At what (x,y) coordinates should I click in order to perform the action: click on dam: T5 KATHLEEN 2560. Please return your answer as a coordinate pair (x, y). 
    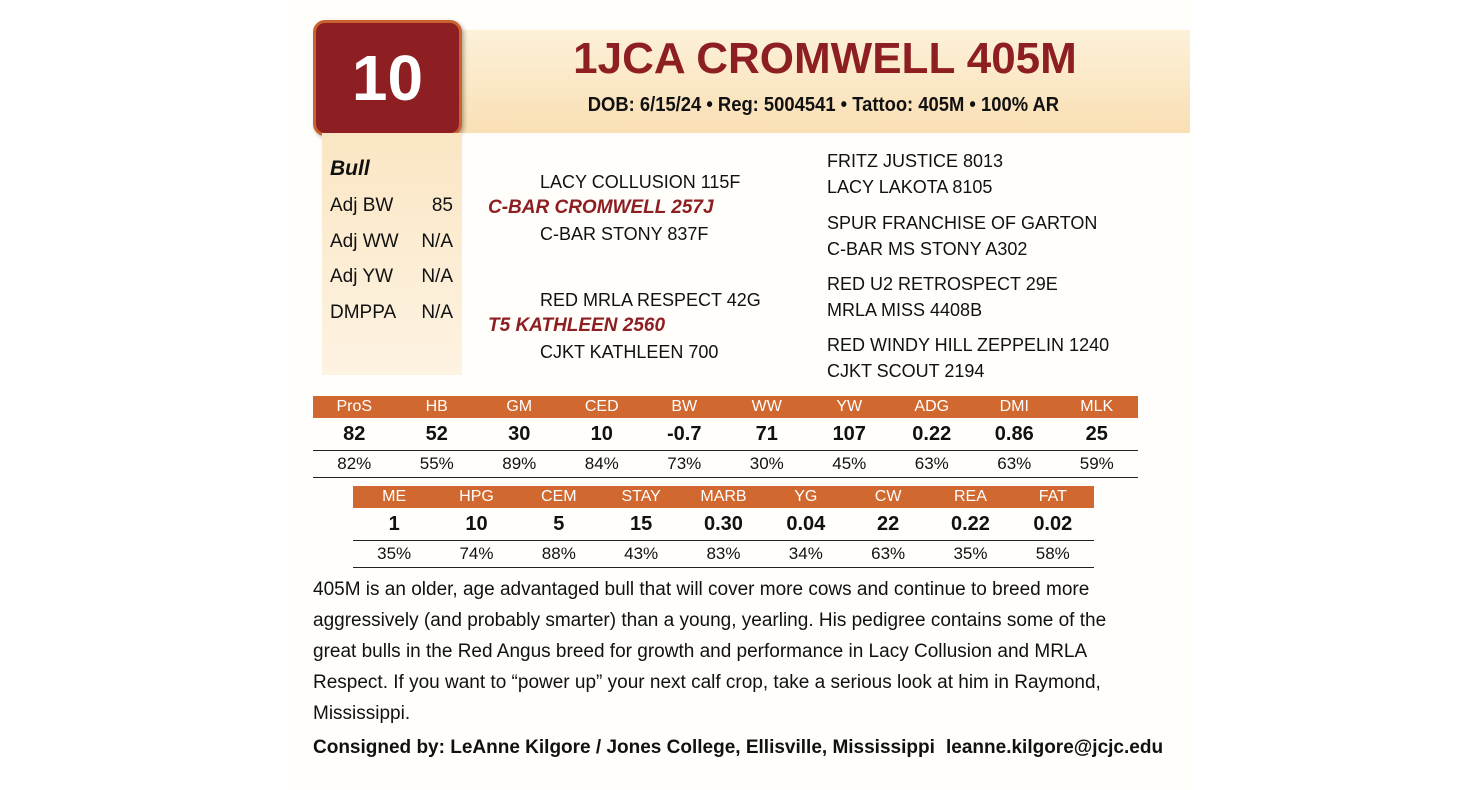
    Looking at the image, I should click on (577, 325).